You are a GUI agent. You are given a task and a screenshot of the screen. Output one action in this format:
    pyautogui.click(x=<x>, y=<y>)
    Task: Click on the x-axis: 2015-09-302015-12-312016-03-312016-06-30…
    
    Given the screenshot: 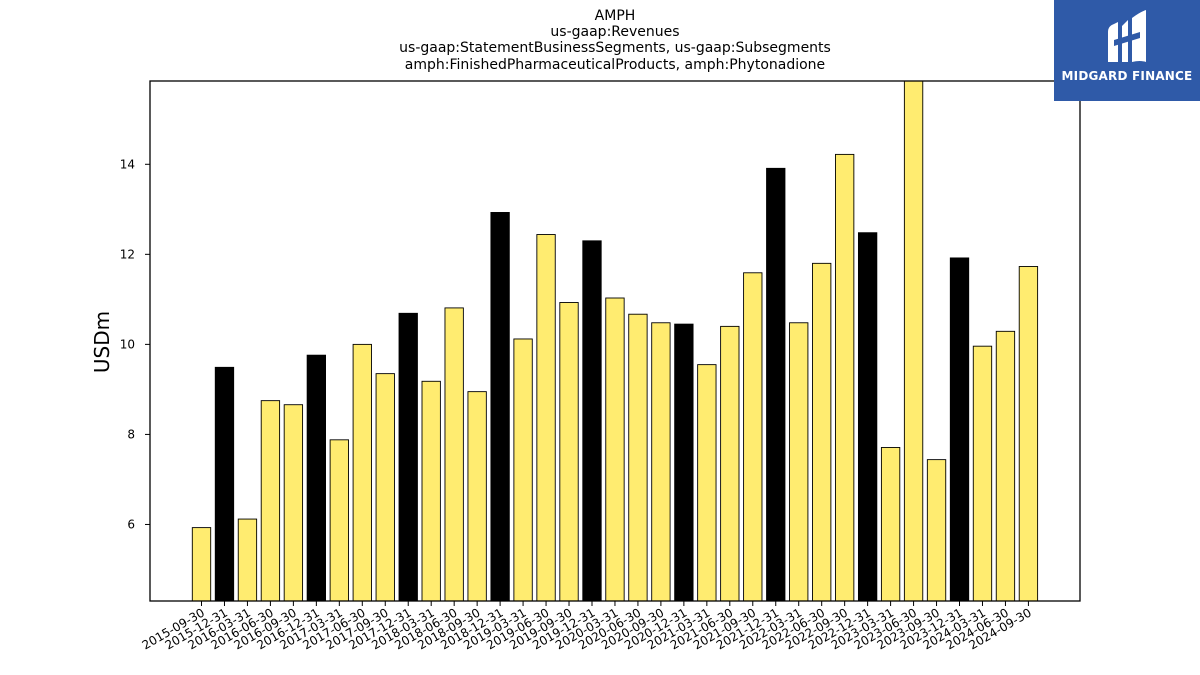 What is the action you would take?
    pyautogui.click(x=587, y=626)
    